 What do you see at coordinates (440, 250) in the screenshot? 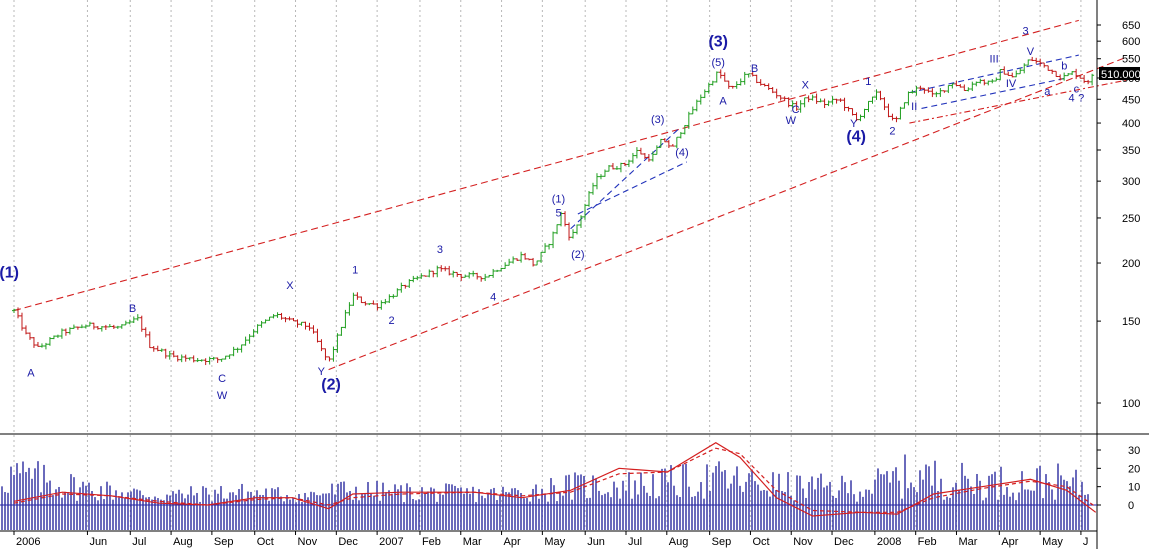
I see `wave-label: 3` at bounding box center [440, 250].